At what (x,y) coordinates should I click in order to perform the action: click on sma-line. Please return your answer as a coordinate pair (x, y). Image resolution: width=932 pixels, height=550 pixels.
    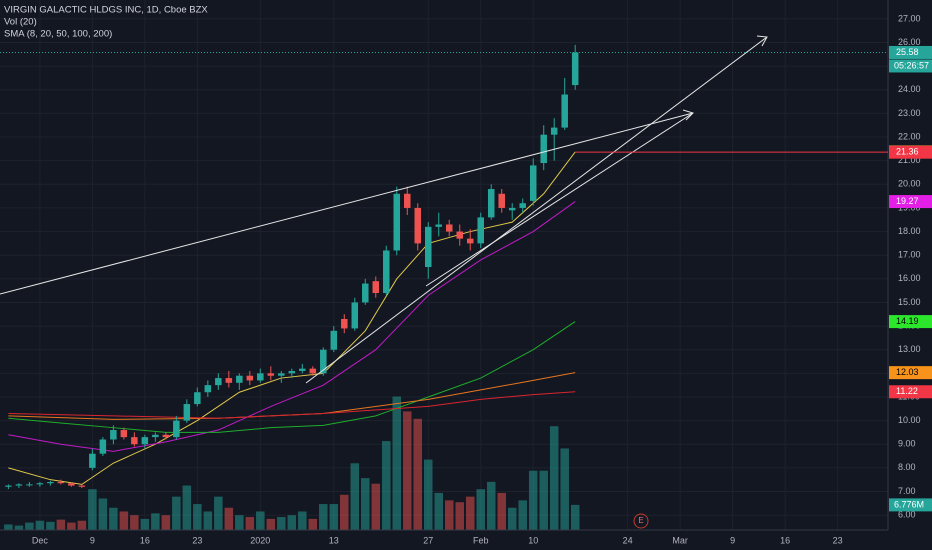
    Looking at the image, I should click on (292, 396).